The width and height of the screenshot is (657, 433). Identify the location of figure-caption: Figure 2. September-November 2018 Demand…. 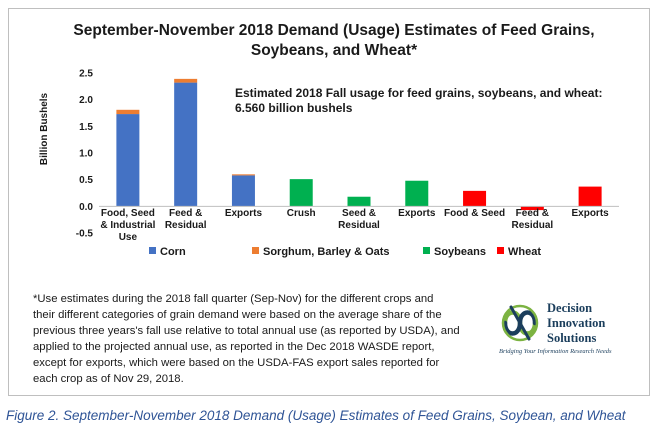
(316, 415).